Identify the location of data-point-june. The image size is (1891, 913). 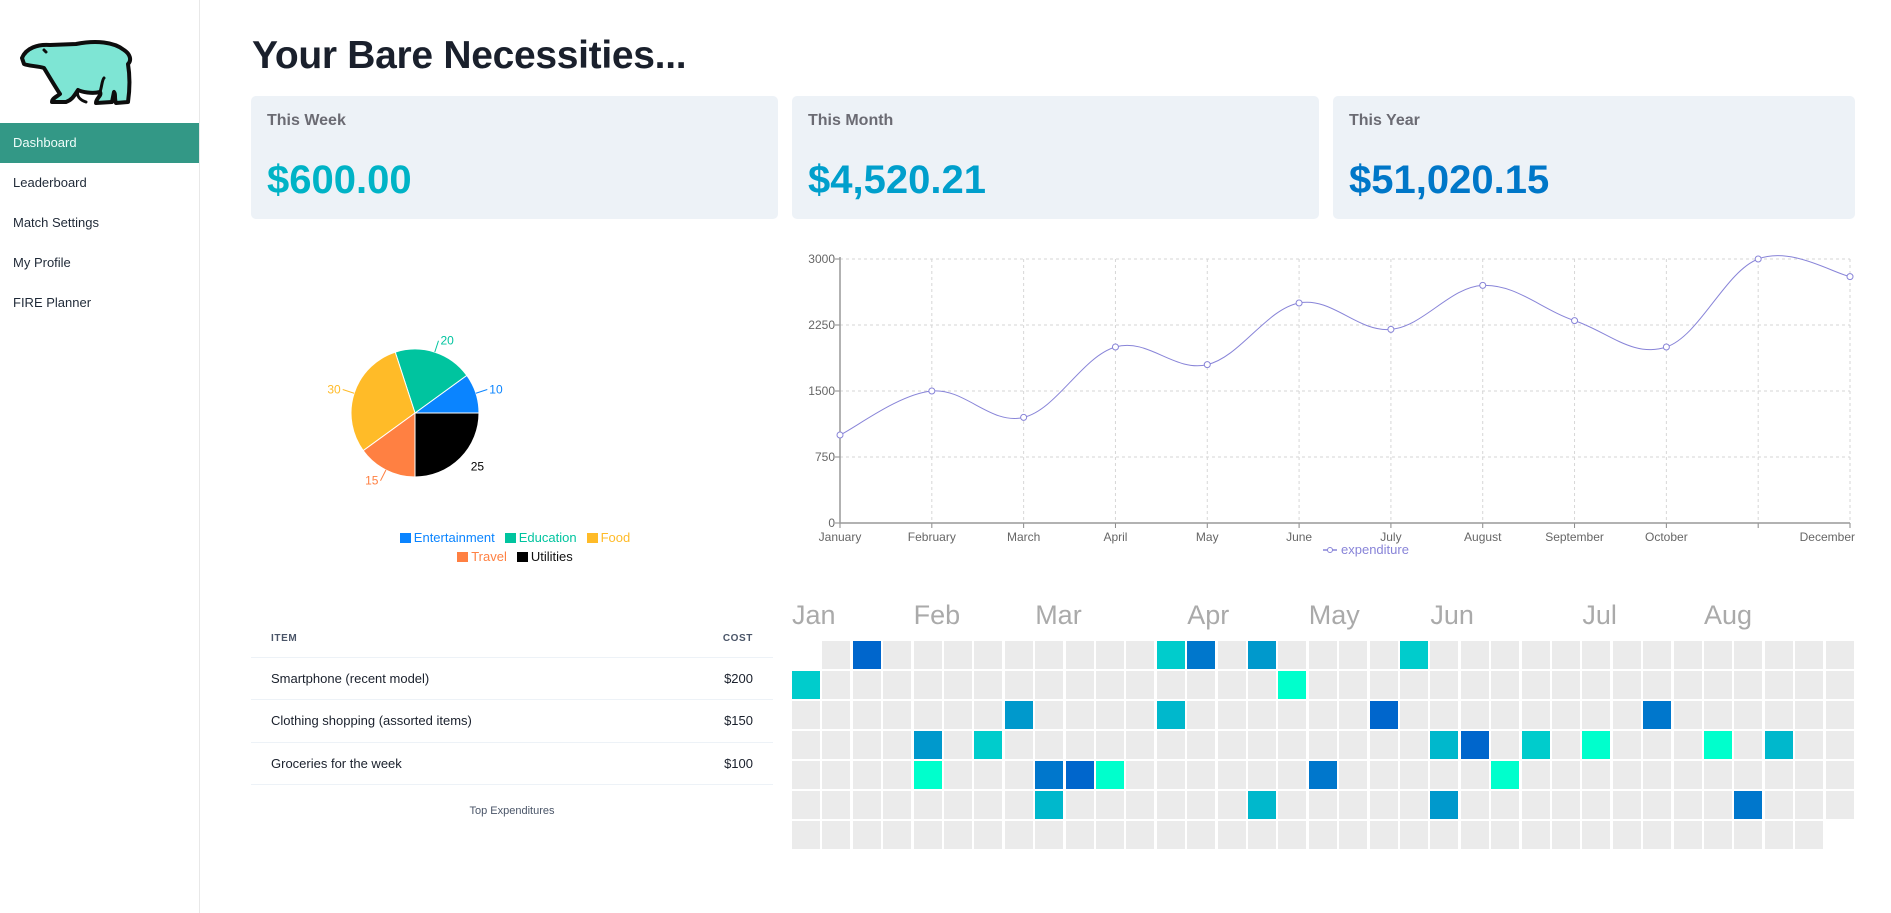
(1299, 303).